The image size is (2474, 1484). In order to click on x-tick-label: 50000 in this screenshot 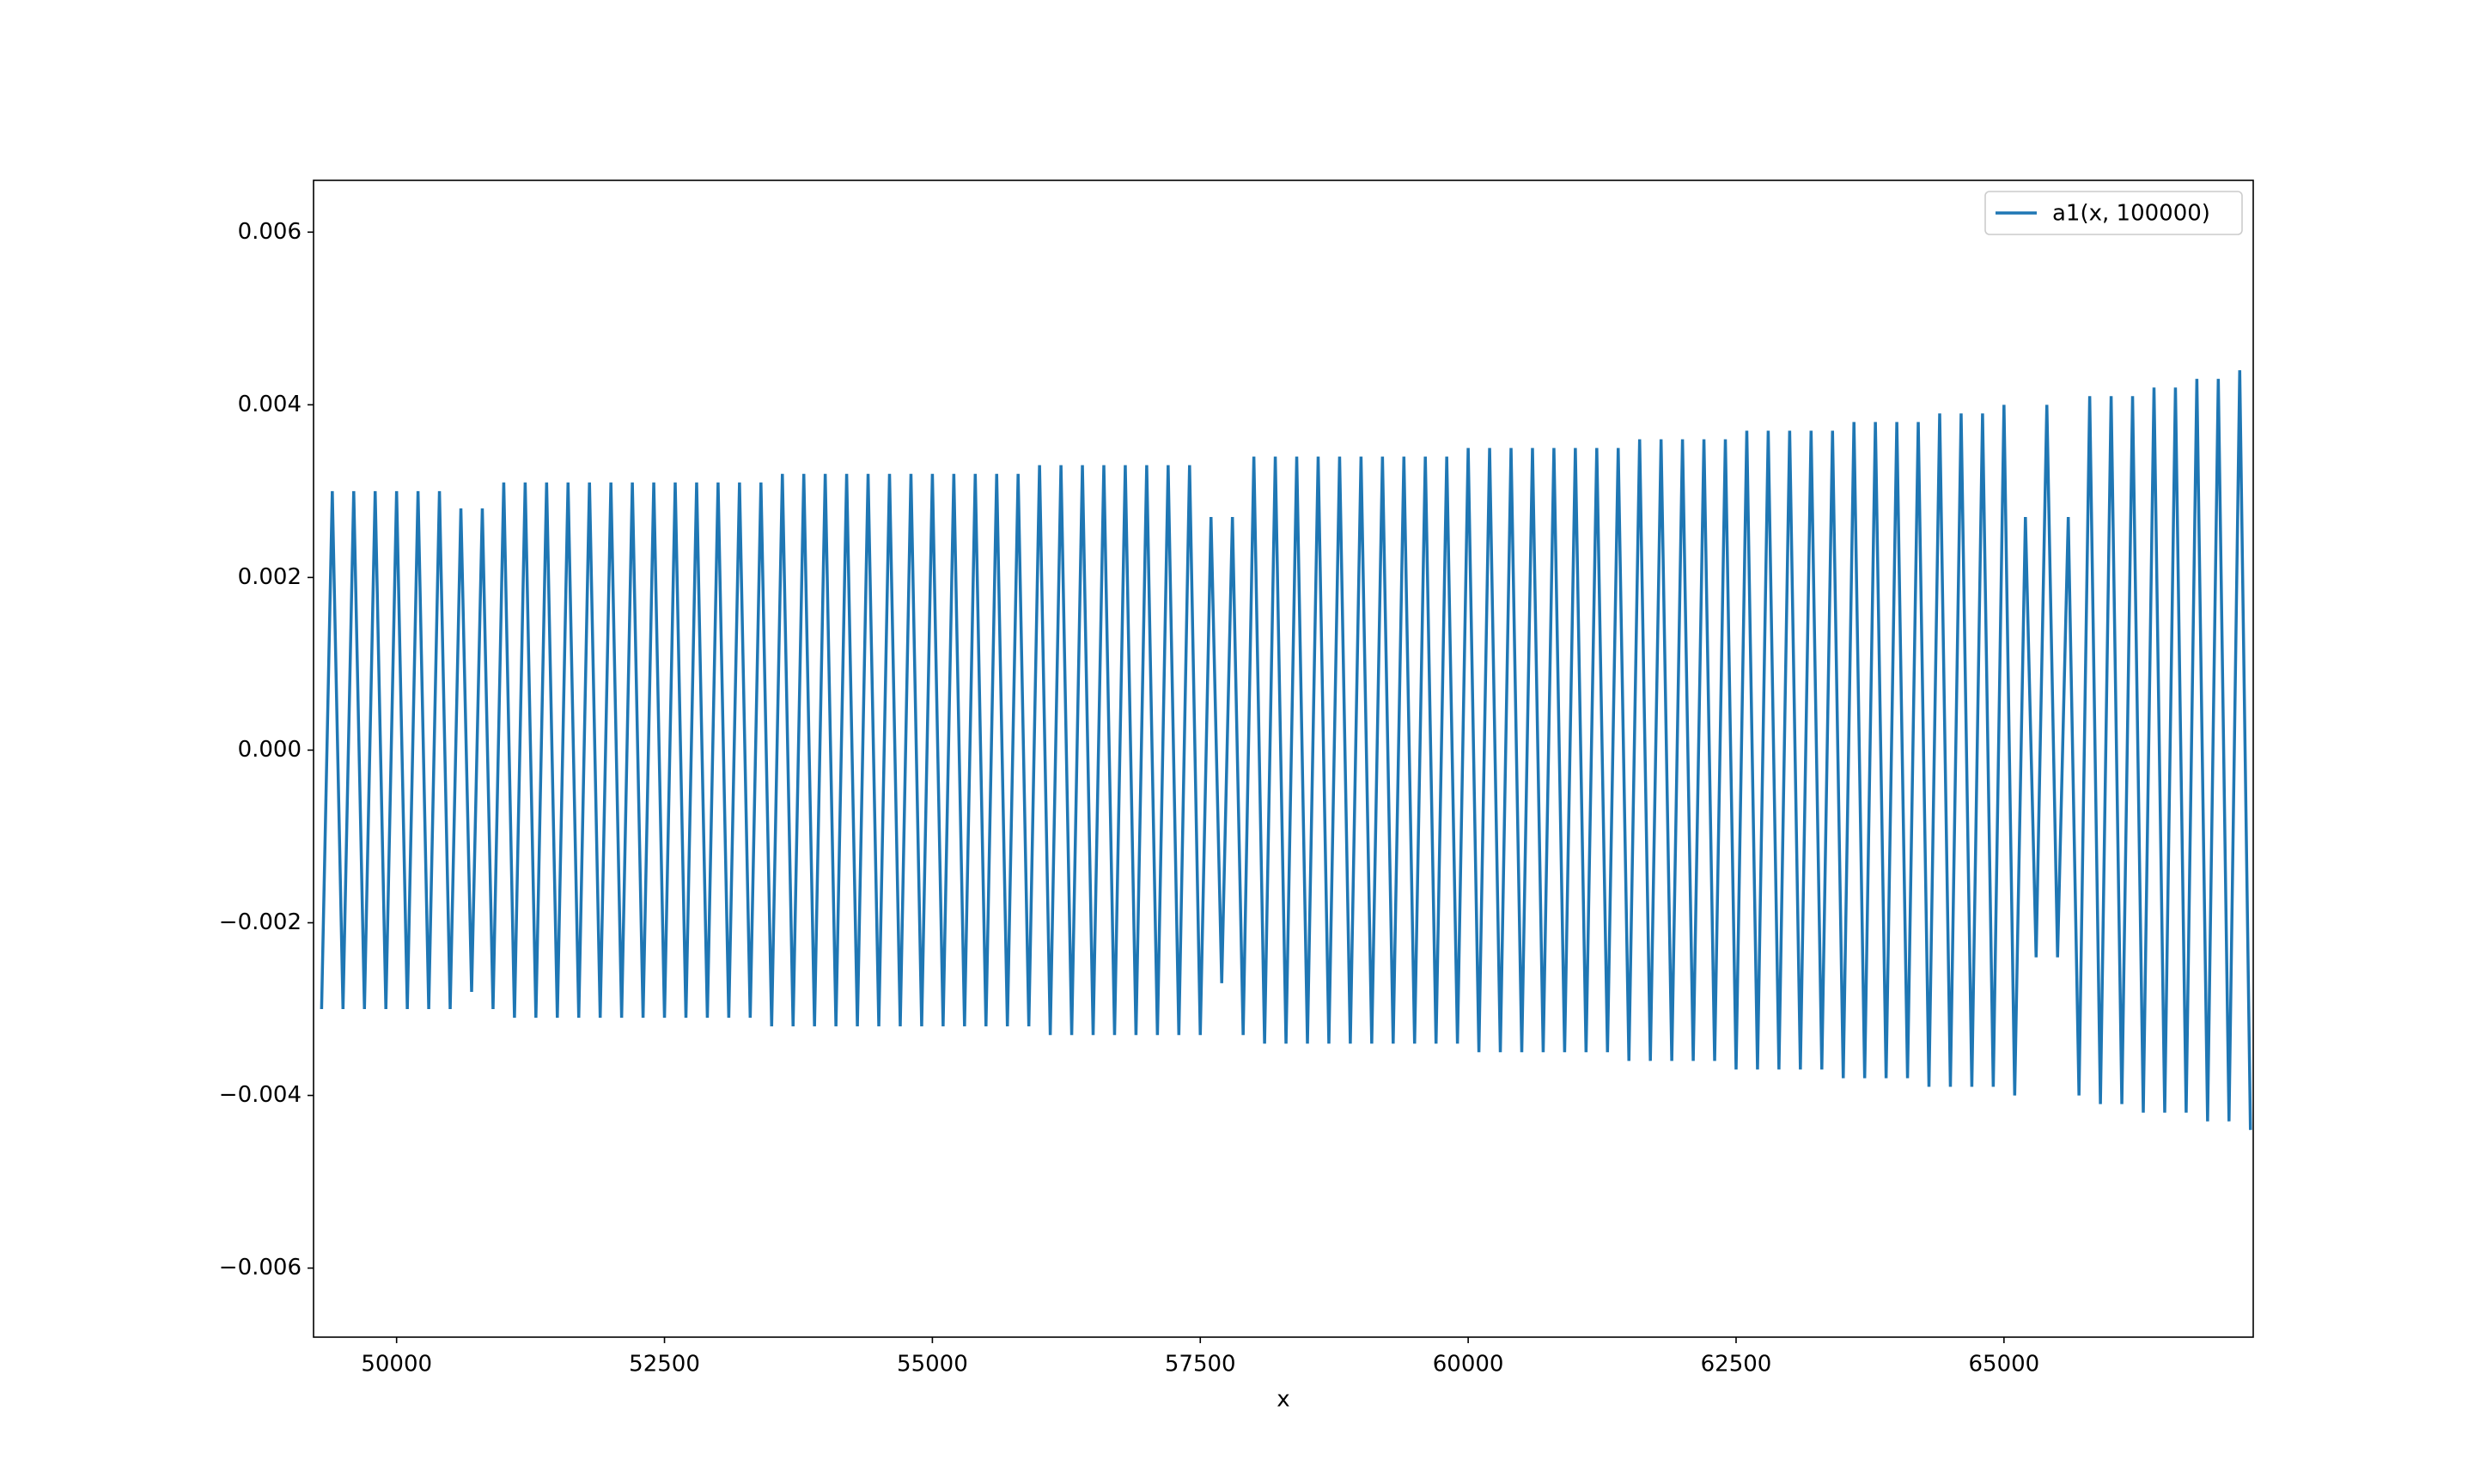, I will do `click(396, 1365)`.